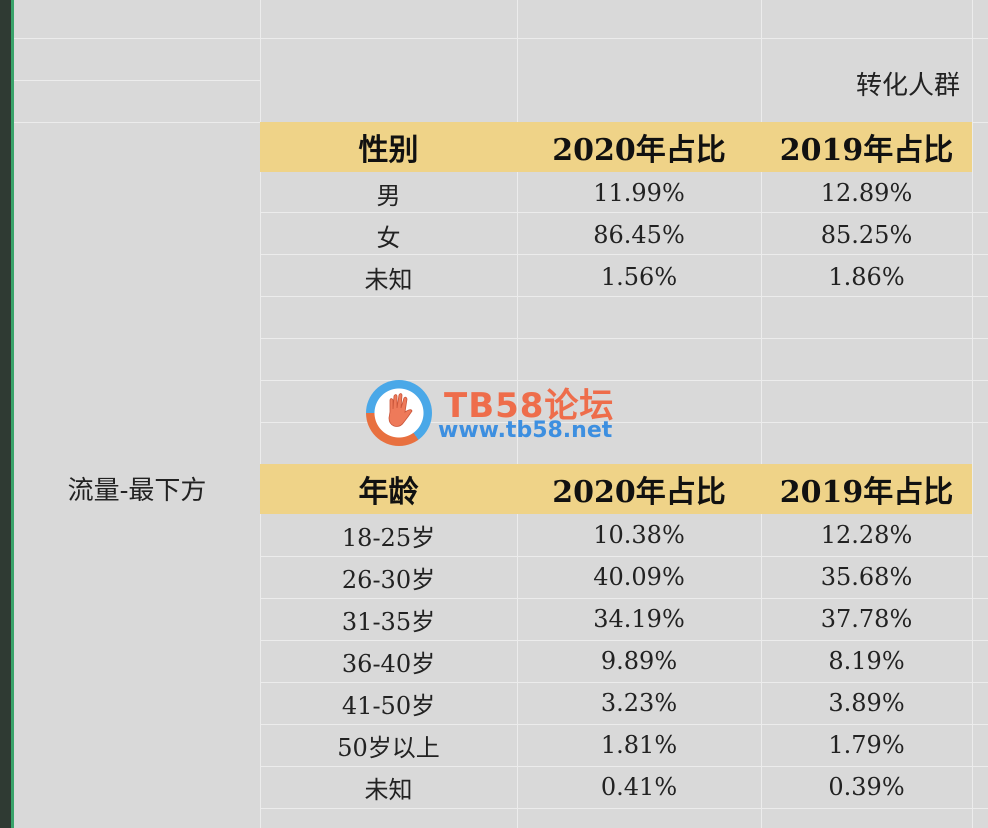 The height and width of the screenshot is (828, 988). What do you see at coordinates (7, 414) in the screenshot?
I see `window-edge` at bounding box center [7, 414].